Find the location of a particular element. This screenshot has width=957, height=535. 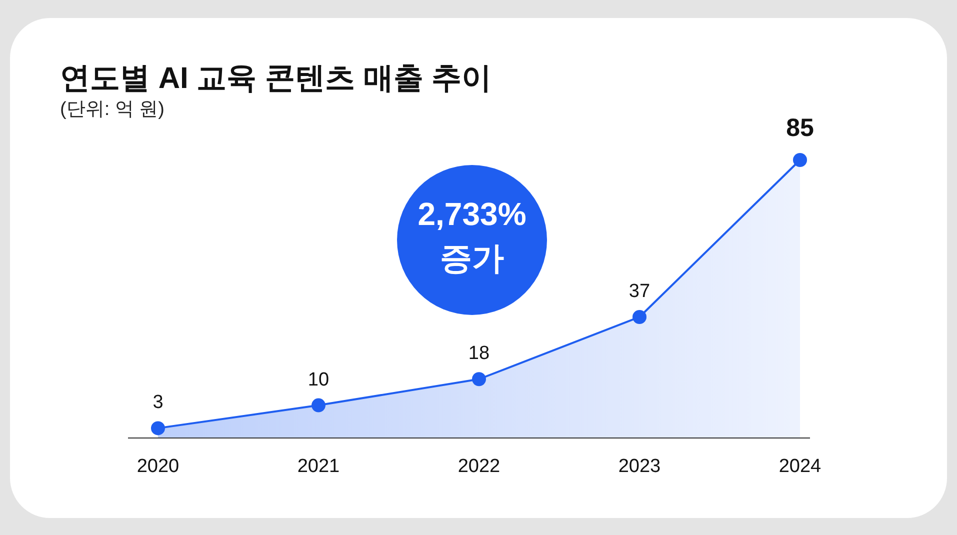

x-tick-label: 2022 is located at coordinates (479, 466).